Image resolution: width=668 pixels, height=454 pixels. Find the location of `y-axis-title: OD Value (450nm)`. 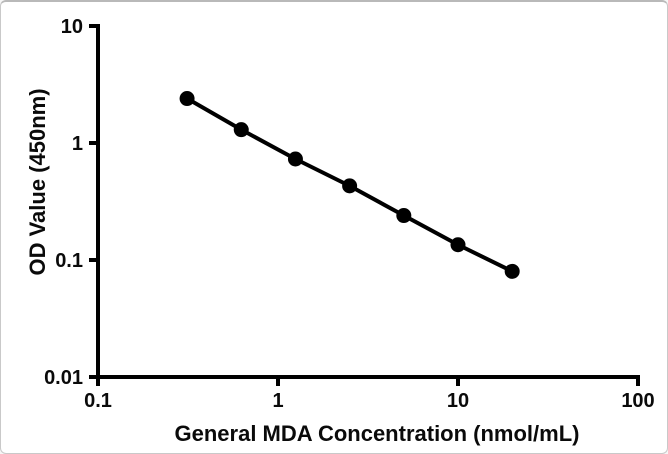

y-axis-title: OD Value (450nm) is located at coordinates (37, 181).